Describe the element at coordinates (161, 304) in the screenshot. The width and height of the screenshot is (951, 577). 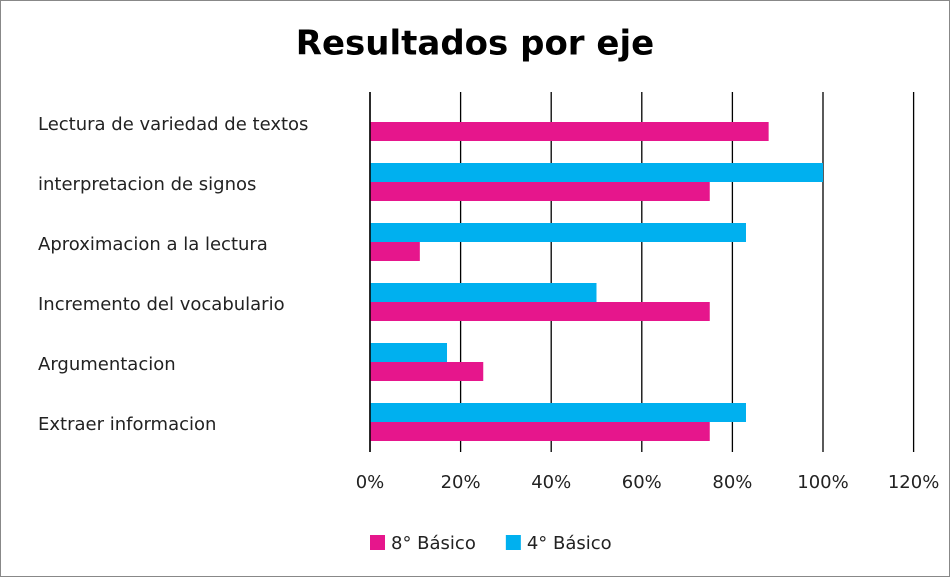
I see `category-label: Incremento del vocabulario` at that location.